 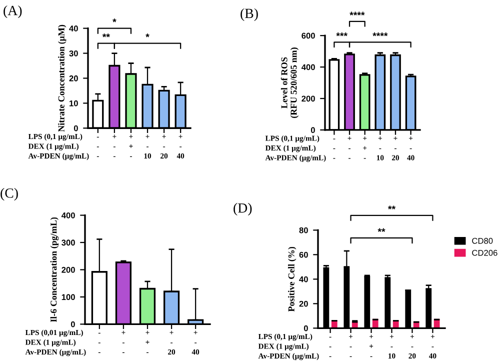 I want to click on y-tick-label: 100, so click(x=68, y=297).